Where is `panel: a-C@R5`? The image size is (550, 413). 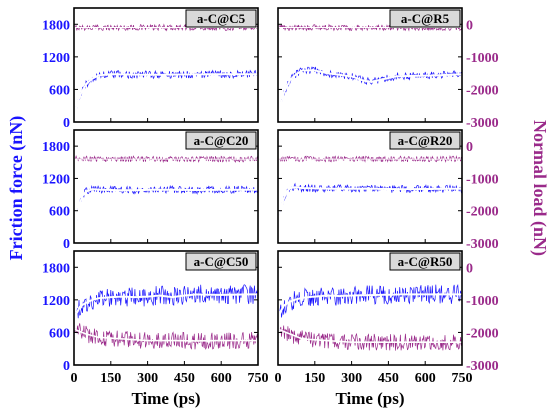
panel: a-C@R5 is located at coordinates (370, 65).